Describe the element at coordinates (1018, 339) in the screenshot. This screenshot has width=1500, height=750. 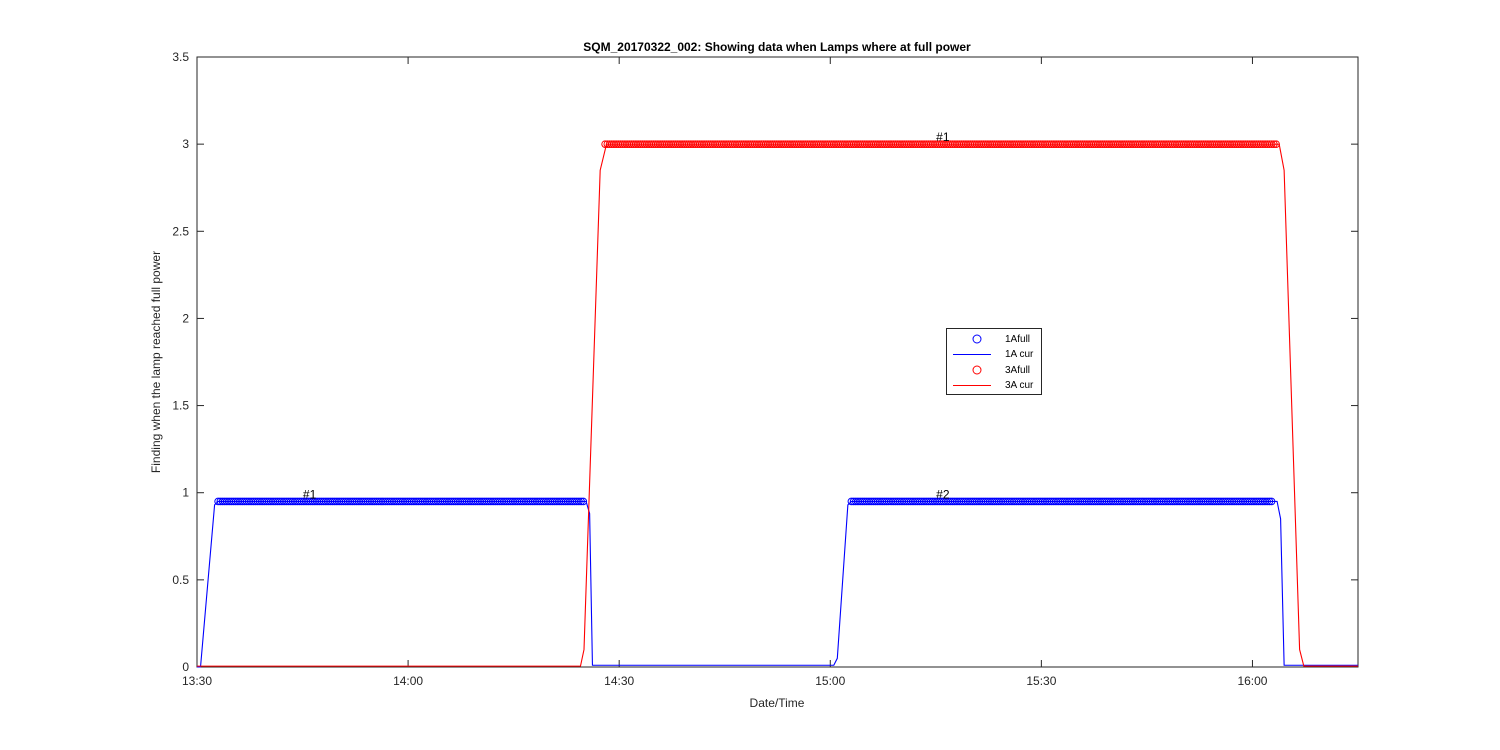
I see `legend-label: 1Afull` at that location.